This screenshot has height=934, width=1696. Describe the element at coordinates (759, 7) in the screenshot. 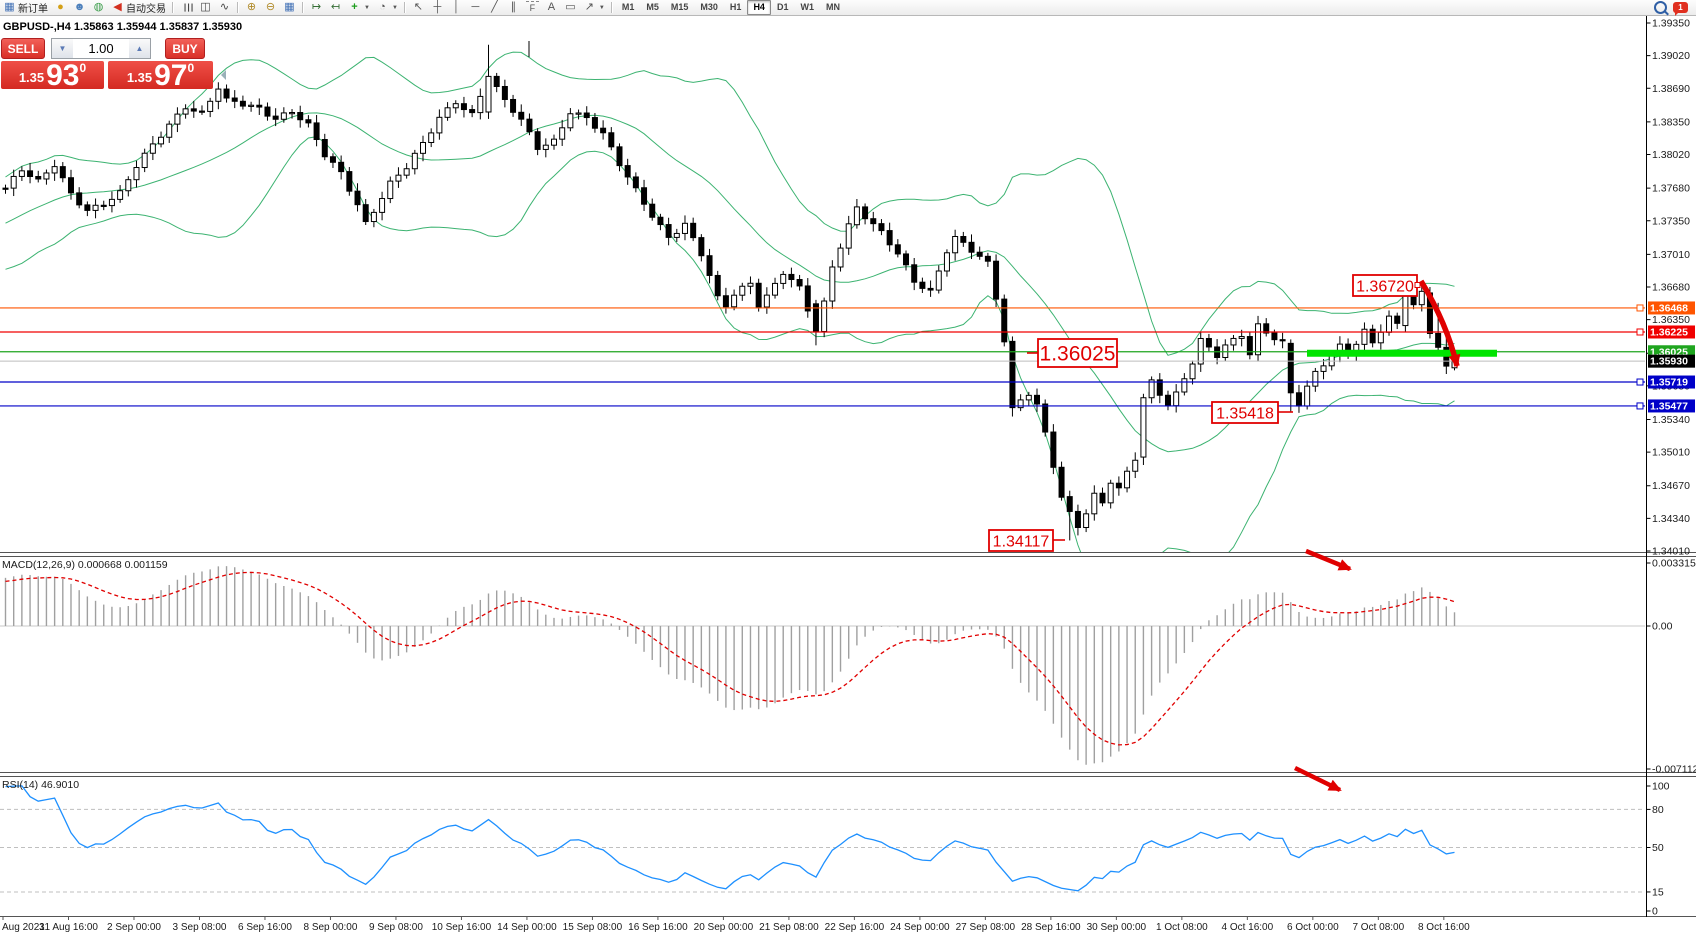

I see `timeframe-h4: H4` at that location.